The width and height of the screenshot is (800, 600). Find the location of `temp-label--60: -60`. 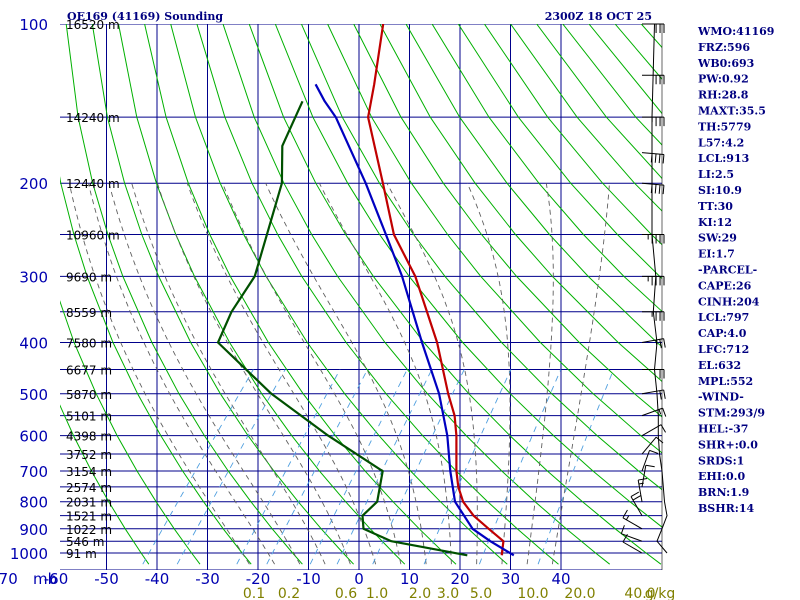

temp-label--60: -60 is located at coordinates (56, 579).